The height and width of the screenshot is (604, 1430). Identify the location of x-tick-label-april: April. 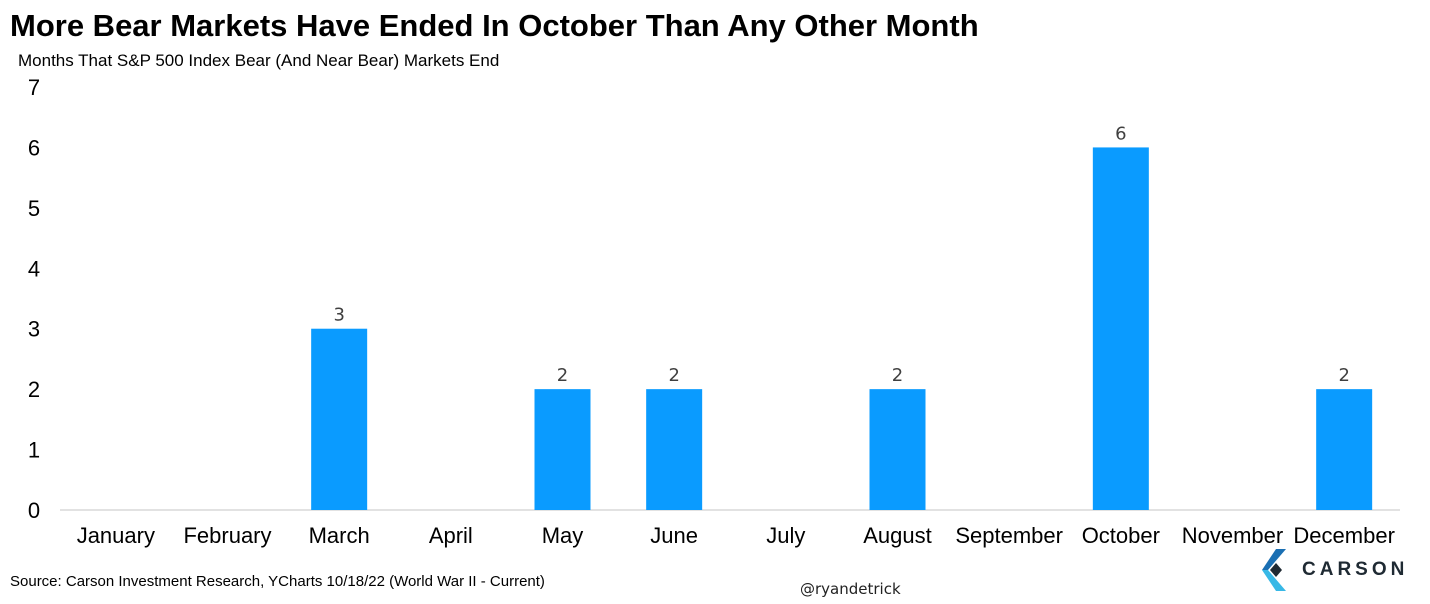
(451, 535).